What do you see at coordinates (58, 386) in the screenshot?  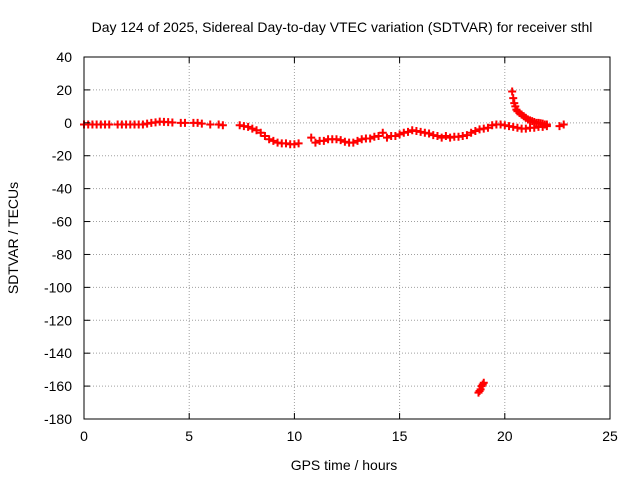 I see `y-tick-label: -160` at bounding box center [58, 386].